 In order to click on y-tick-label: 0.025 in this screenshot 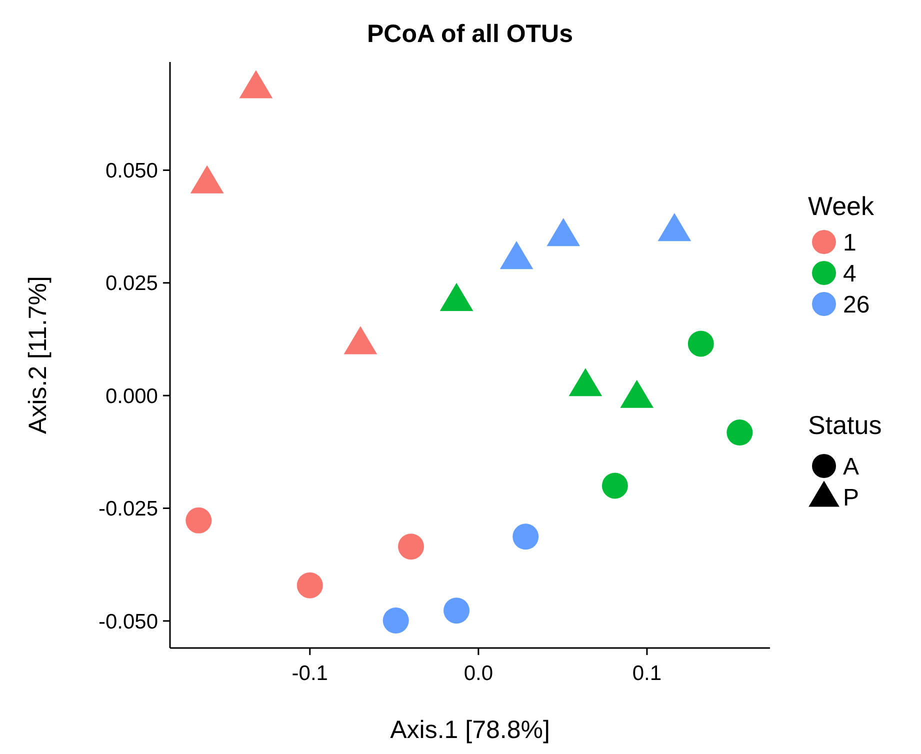, I will do `click(131, 284)`.